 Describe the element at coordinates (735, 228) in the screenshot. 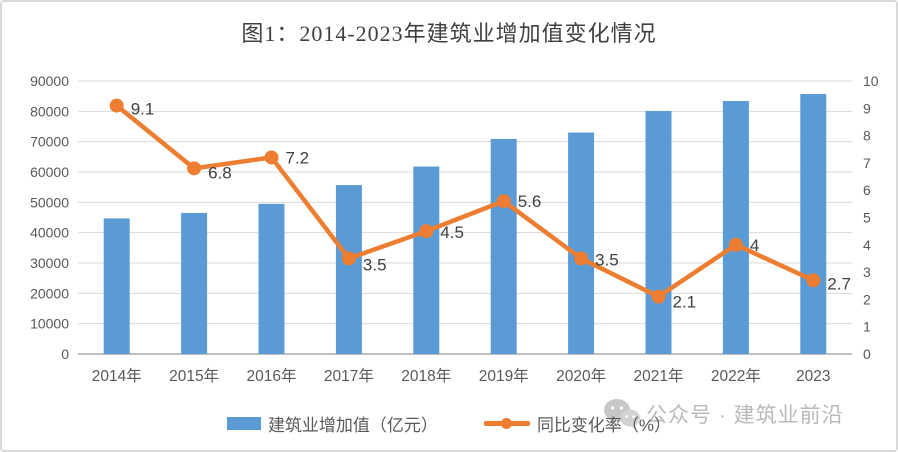

I see `bar-2022年` at that location.